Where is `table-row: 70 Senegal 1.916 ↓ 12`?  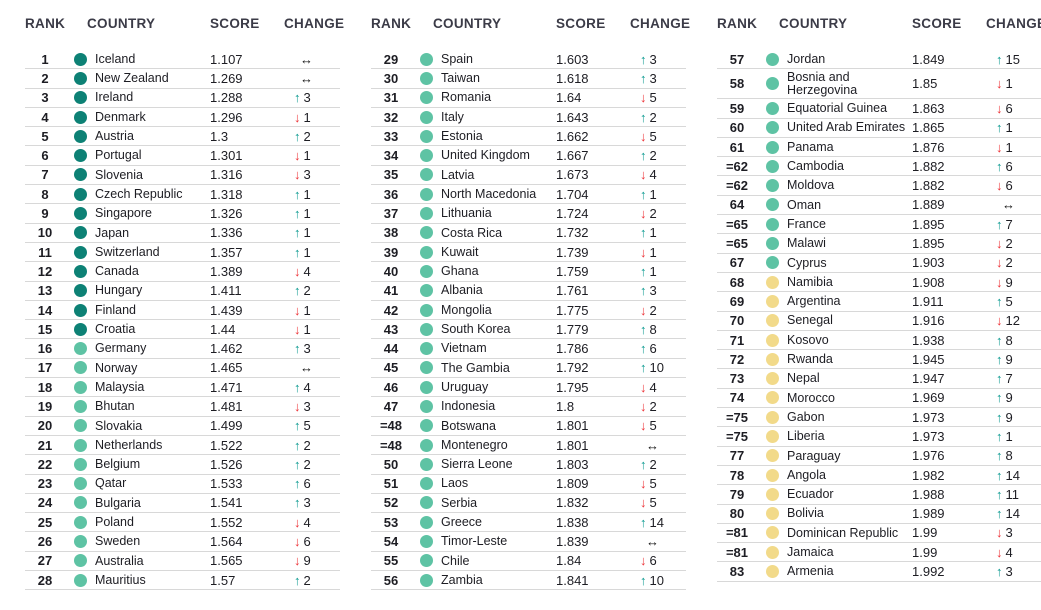 table-row: 70 Senegal 1.916 ↓ 12 is located at coordinates (879, 321).